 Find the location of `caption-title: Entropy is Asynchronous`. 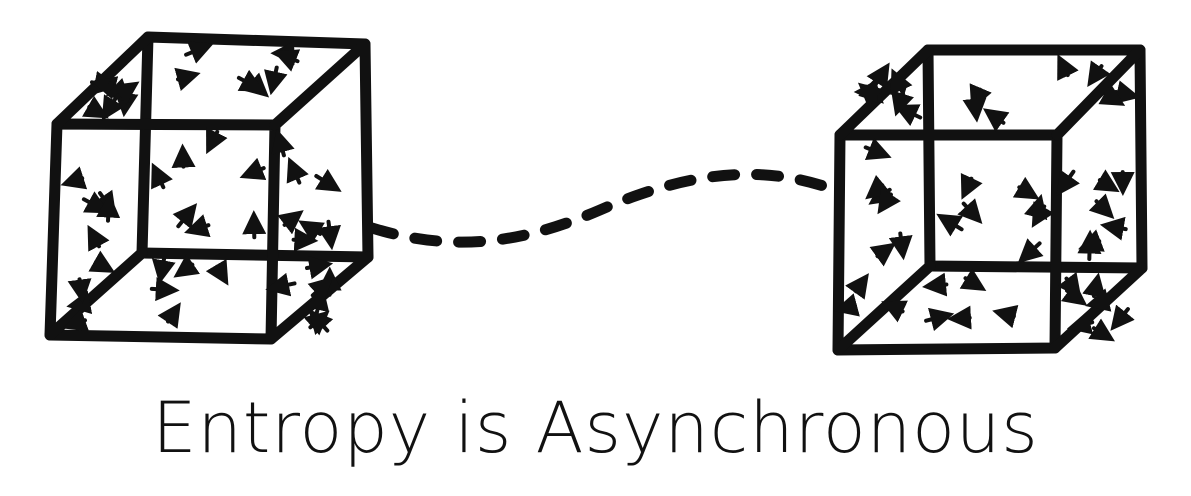

caption-title: Entropy is Asynchronous is located at coordinates (595, 428).